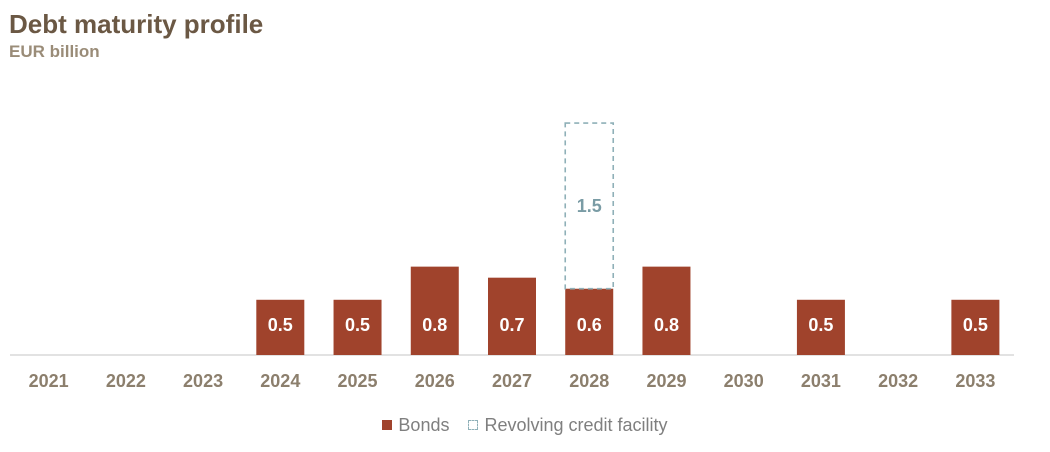 The height and width of the screenshot is (452, 1050). I want to click on legend-item-rcf: Revolving credit facility, so click(568, 425).